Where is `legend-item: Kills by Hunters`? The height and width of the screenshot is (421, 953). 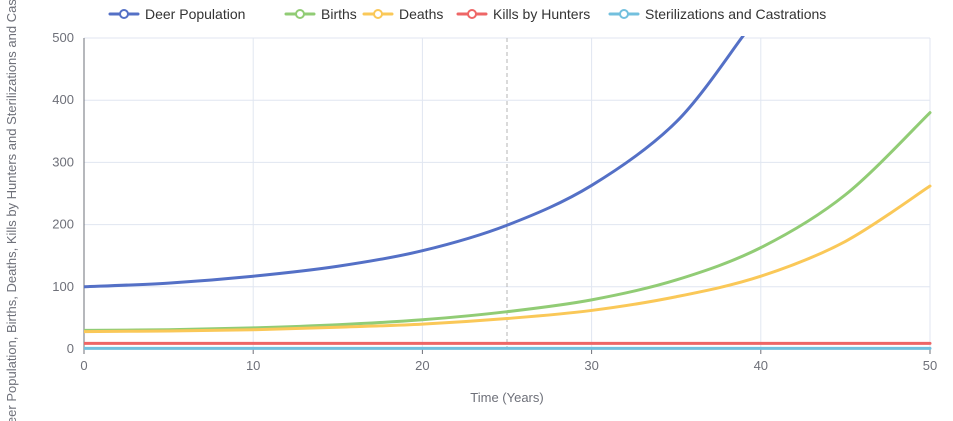 legend-item: Kills by Hunters is located at coordinates (523, 14).